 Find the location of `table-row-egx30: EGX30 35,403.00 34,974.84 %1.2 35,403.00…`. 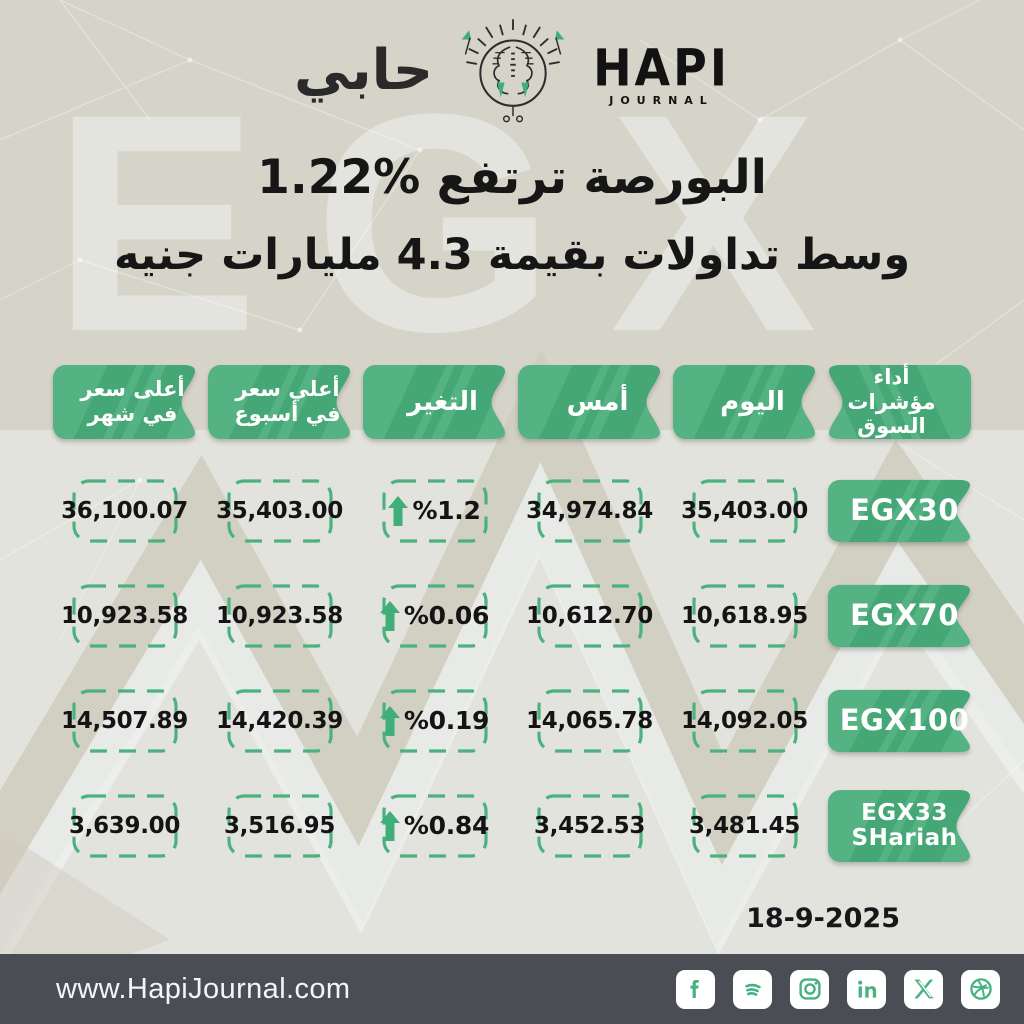

table-row-egx30: EGX30 35,403.00 34,974.84 %1.2 35,403.00… is located at coordinates (512, 510).